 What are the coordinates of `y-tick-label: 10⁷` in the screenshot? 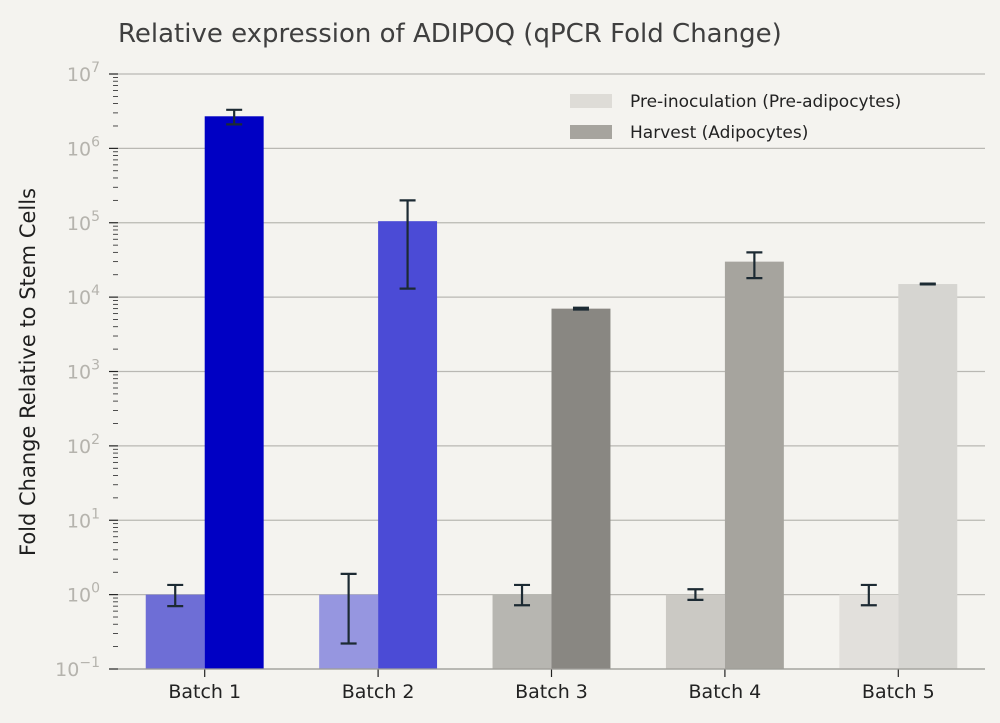 It's located at (83, 73).